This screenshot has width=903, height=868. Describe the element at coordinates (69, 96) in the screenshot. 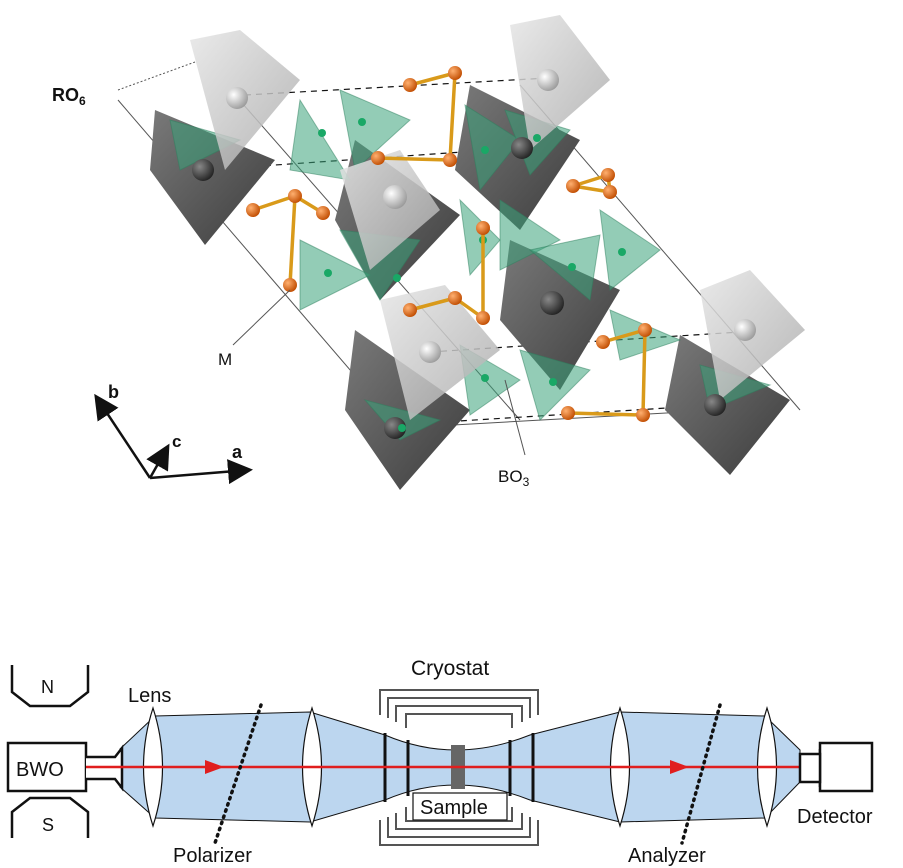

I see `ro6-label: RO6` at that location.